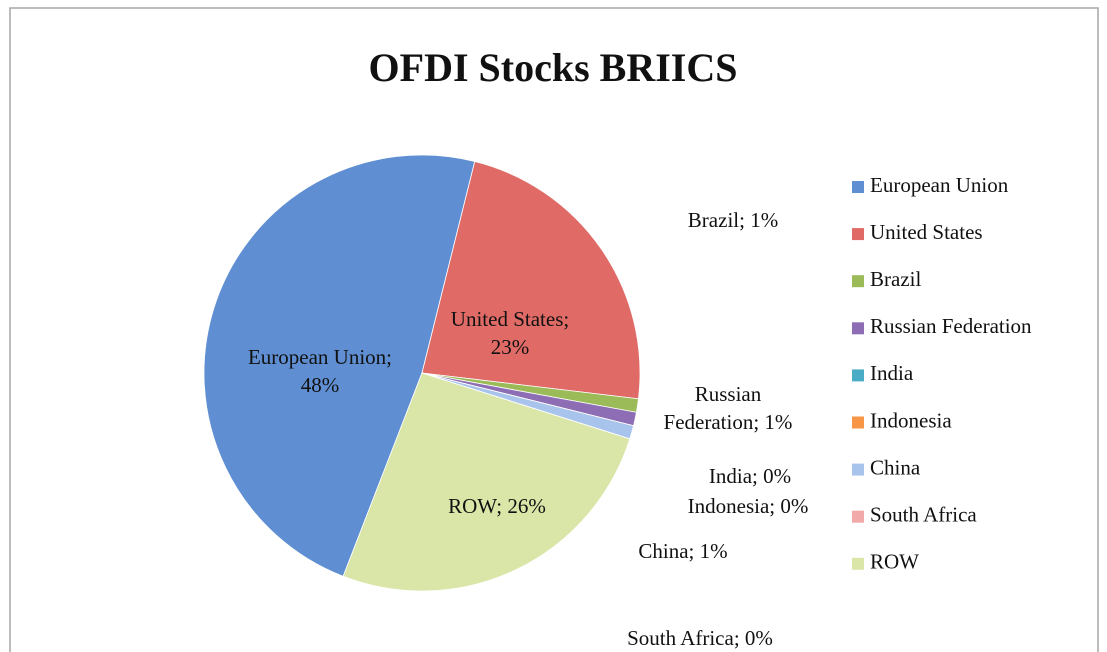 The height and width of the screenshot is (652, 1107). Describe the element at coordinates (728, 408) in the screenshot. I see `data-label: Russian Federation; 1%` at that location.